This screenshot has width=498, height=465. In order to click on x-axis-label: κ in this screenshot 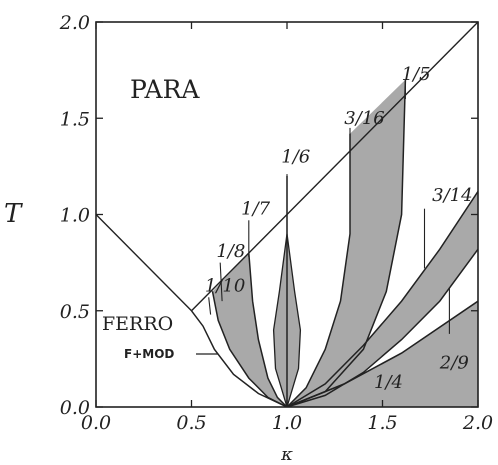, I will do `click(286, 454)`.